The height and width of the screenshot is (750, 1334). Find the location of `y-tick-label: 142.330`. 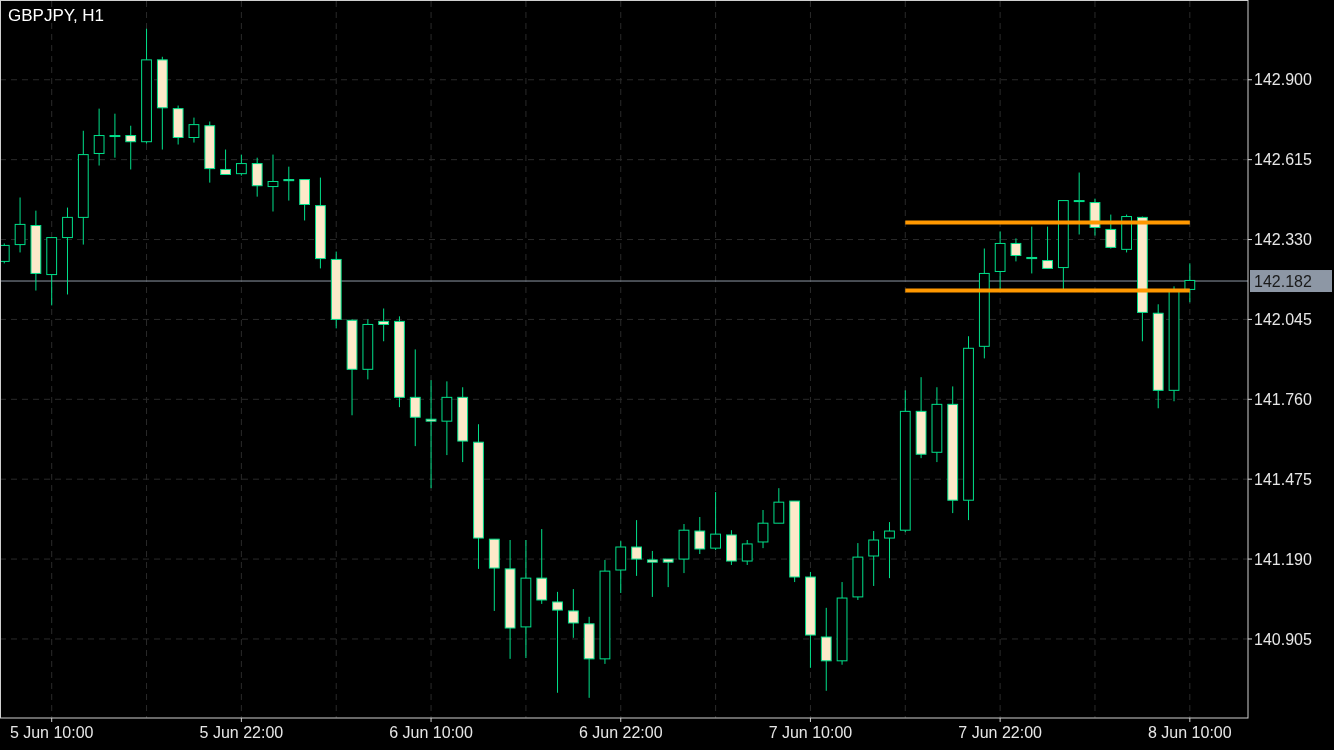

y-tick-label: 142.330 is located at coordinates (1283, 240).